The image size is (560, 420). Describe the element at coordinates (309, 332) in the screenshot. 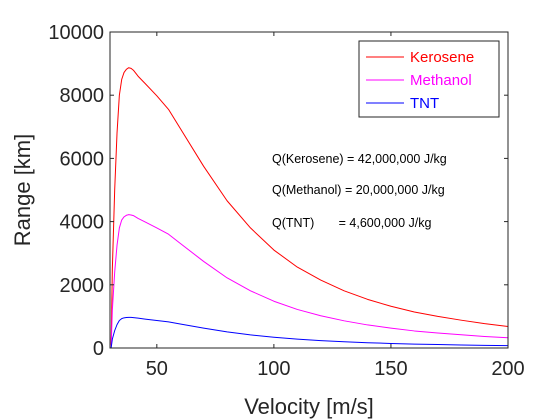

I see `series-line-tnt` at that location.